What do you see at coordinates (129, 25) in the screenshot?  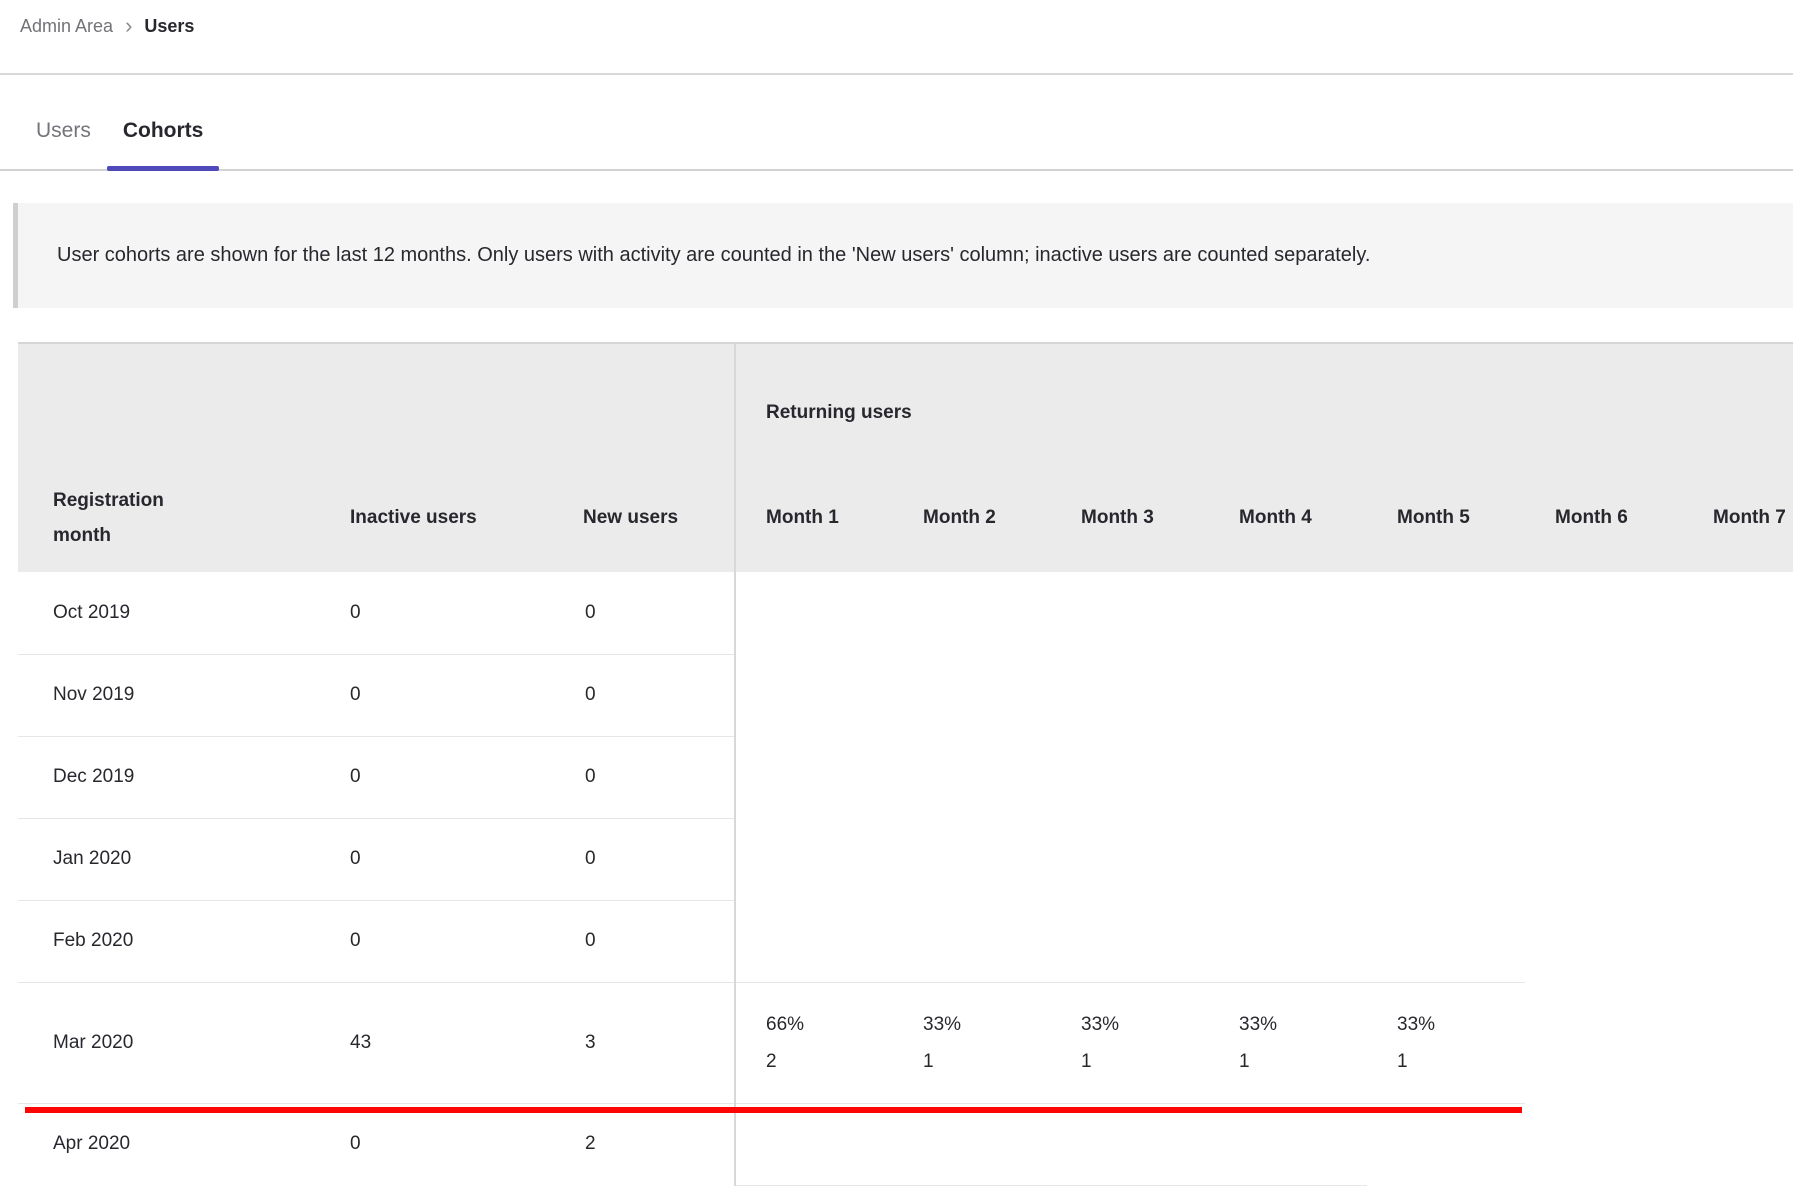 I see `breadcrumb-chevron-icon: ›` at bounding box center [129, 25].